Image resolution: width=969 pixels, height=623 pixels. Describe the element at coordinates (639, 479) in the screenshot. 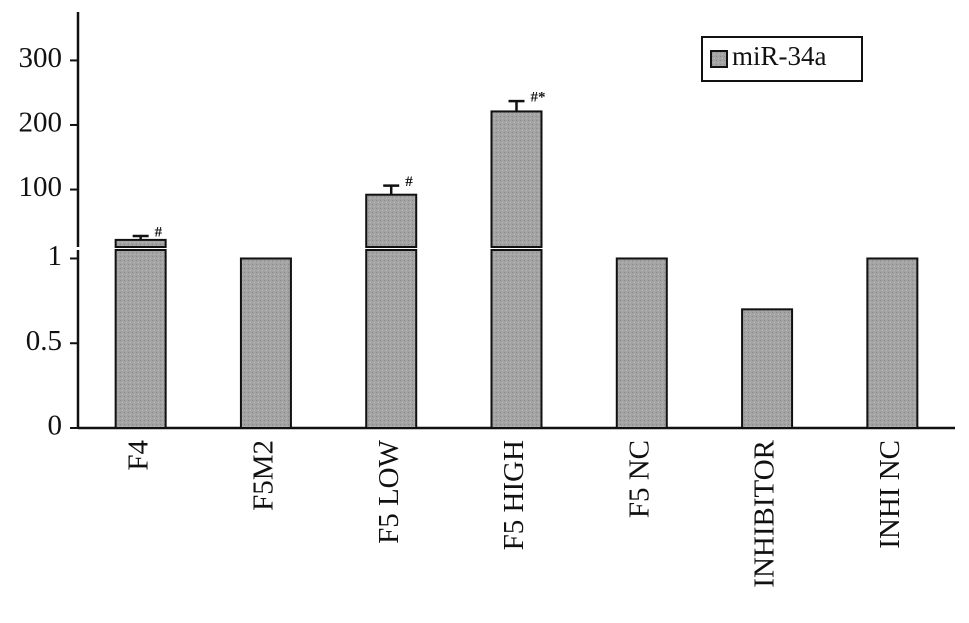

I see `x-tick-label: F5 NC` at that location.